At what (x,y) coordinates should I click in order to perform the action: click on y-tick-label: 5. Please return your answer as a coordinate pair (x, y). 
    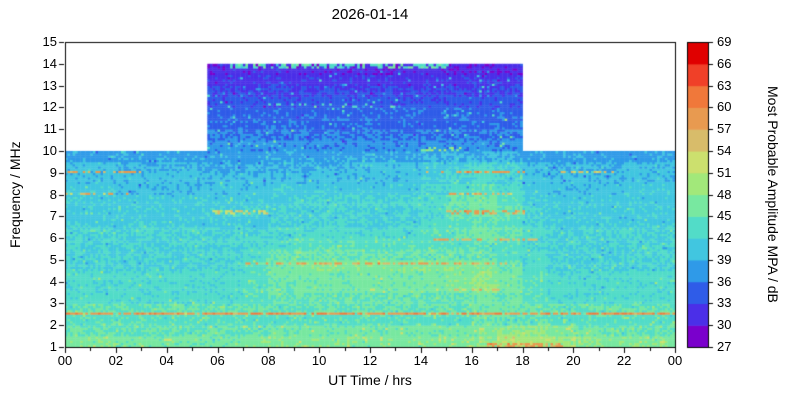
    Looking at the image, I should click on (53, 259).